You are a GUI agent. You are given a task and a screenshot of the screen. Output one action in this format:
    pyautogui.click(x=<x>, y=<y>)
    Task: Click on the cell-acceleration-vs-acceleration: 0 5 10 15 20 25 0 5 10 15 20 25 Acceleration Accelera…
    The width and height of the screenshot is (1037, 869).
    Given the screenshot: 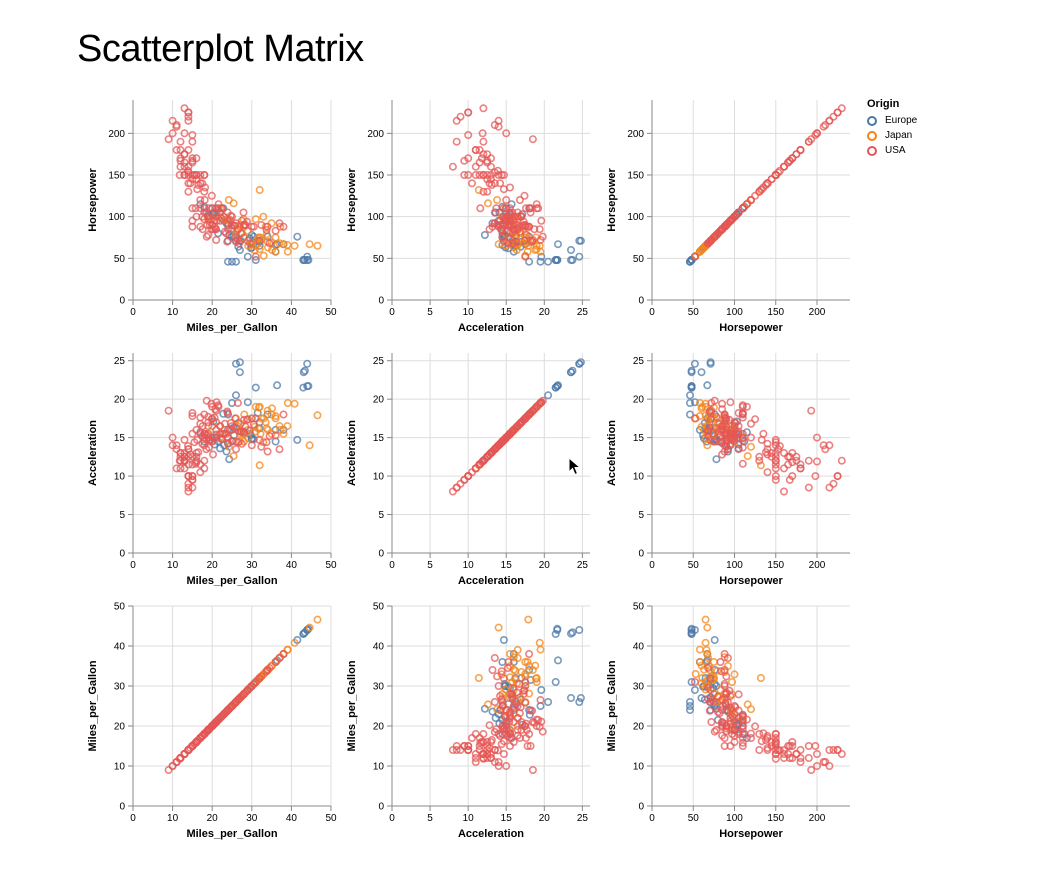 What is the action you would take?
    pyautogui.click(x=468, y=470)
    